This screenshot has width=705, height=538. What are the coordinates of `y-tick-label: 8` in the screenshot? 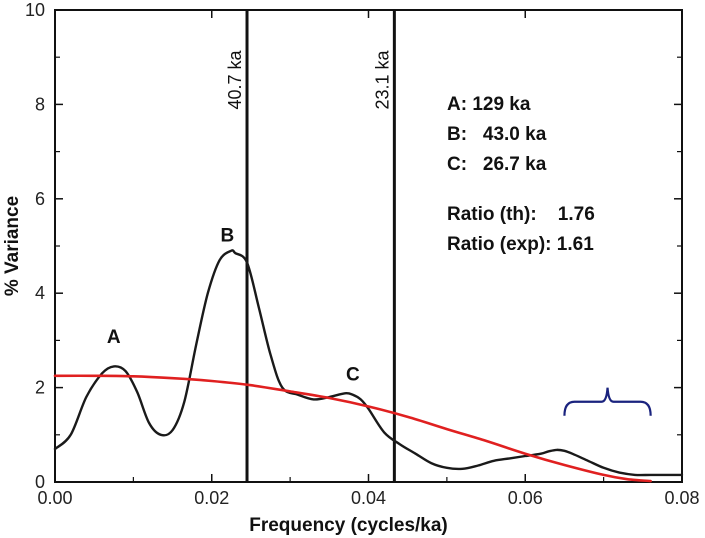 It's located at (40, 104).